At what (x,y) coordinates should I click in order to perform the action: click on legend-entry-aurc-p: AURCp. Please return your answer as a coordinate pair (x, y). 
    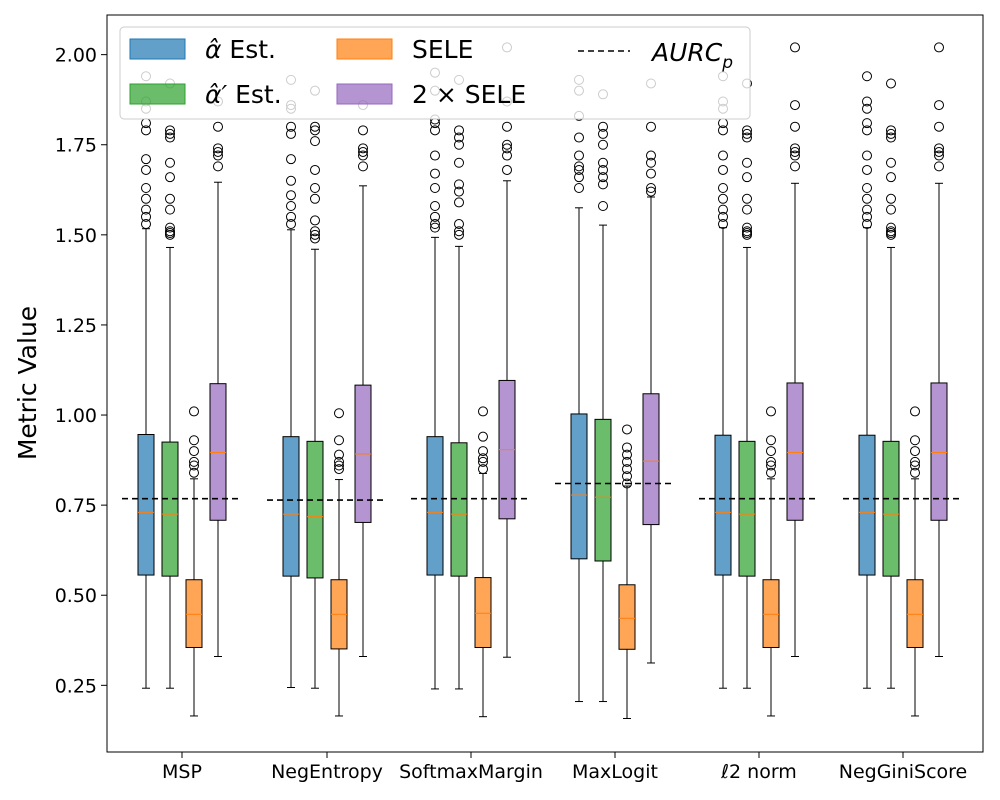
    Looking at the image, I should click on (655, 55).